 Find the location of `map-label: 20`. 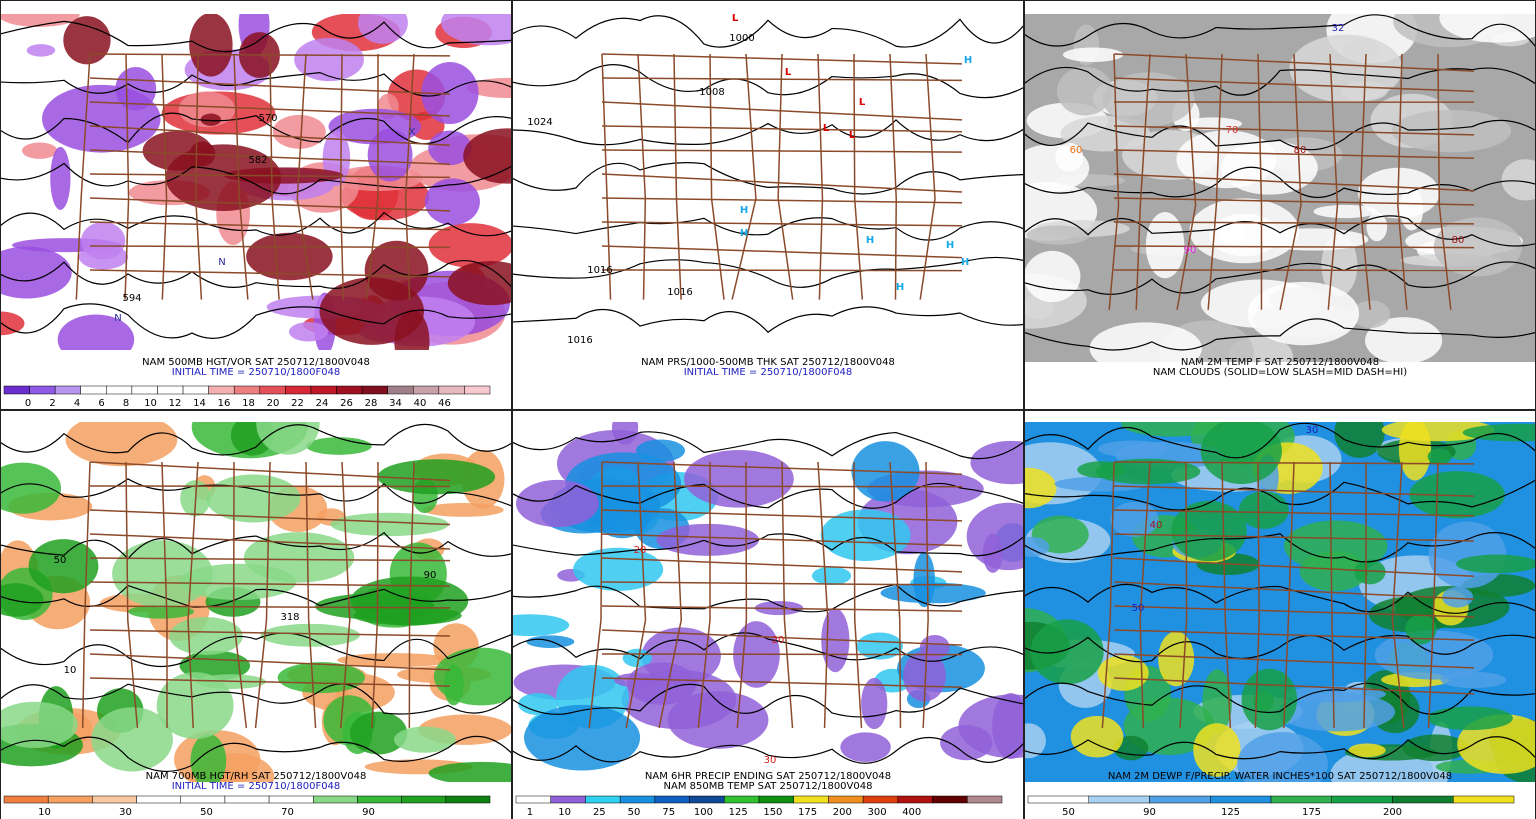

map-label: 20 is located at coordinates (640, 550).